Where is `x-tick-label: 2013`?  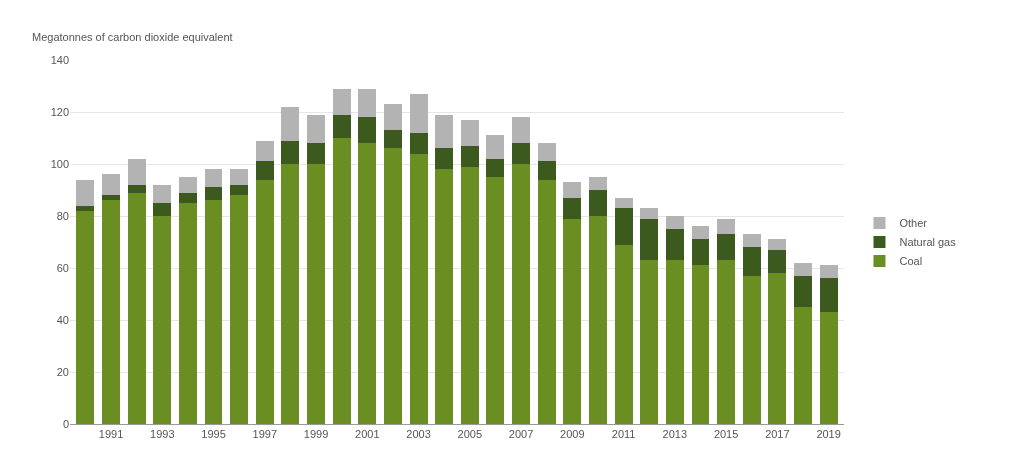 x-tick-label: 2013 is located at coordinates (675, 434).